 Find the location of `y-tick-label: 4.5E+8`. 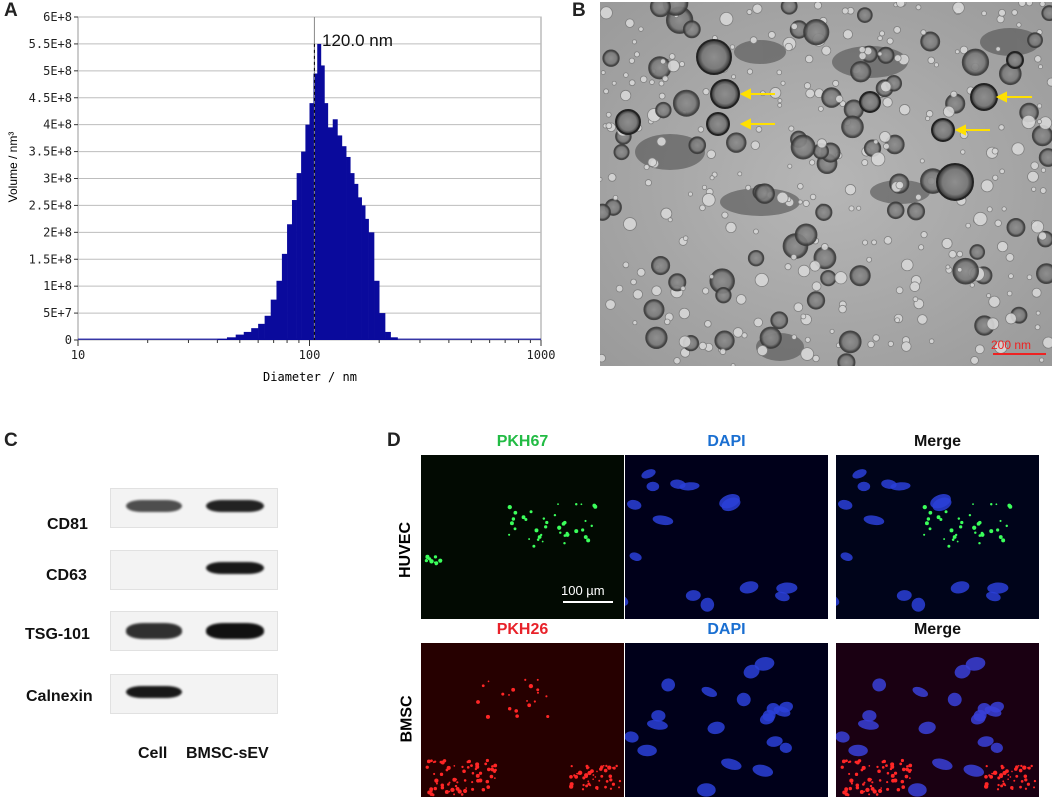

y-tick-label: 4.5E+8 is located at coordinates (50, 98).